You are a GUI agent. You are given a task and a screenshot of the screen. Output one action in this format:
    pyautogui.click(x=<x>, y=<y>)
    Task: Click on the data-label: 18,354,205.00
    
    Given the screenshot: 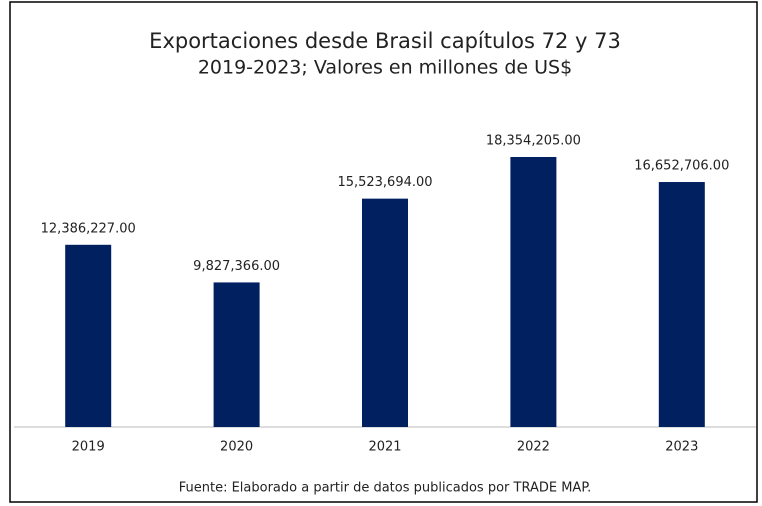 What is the action you would take?
    pyautogui.click(x=533, y=141)
    